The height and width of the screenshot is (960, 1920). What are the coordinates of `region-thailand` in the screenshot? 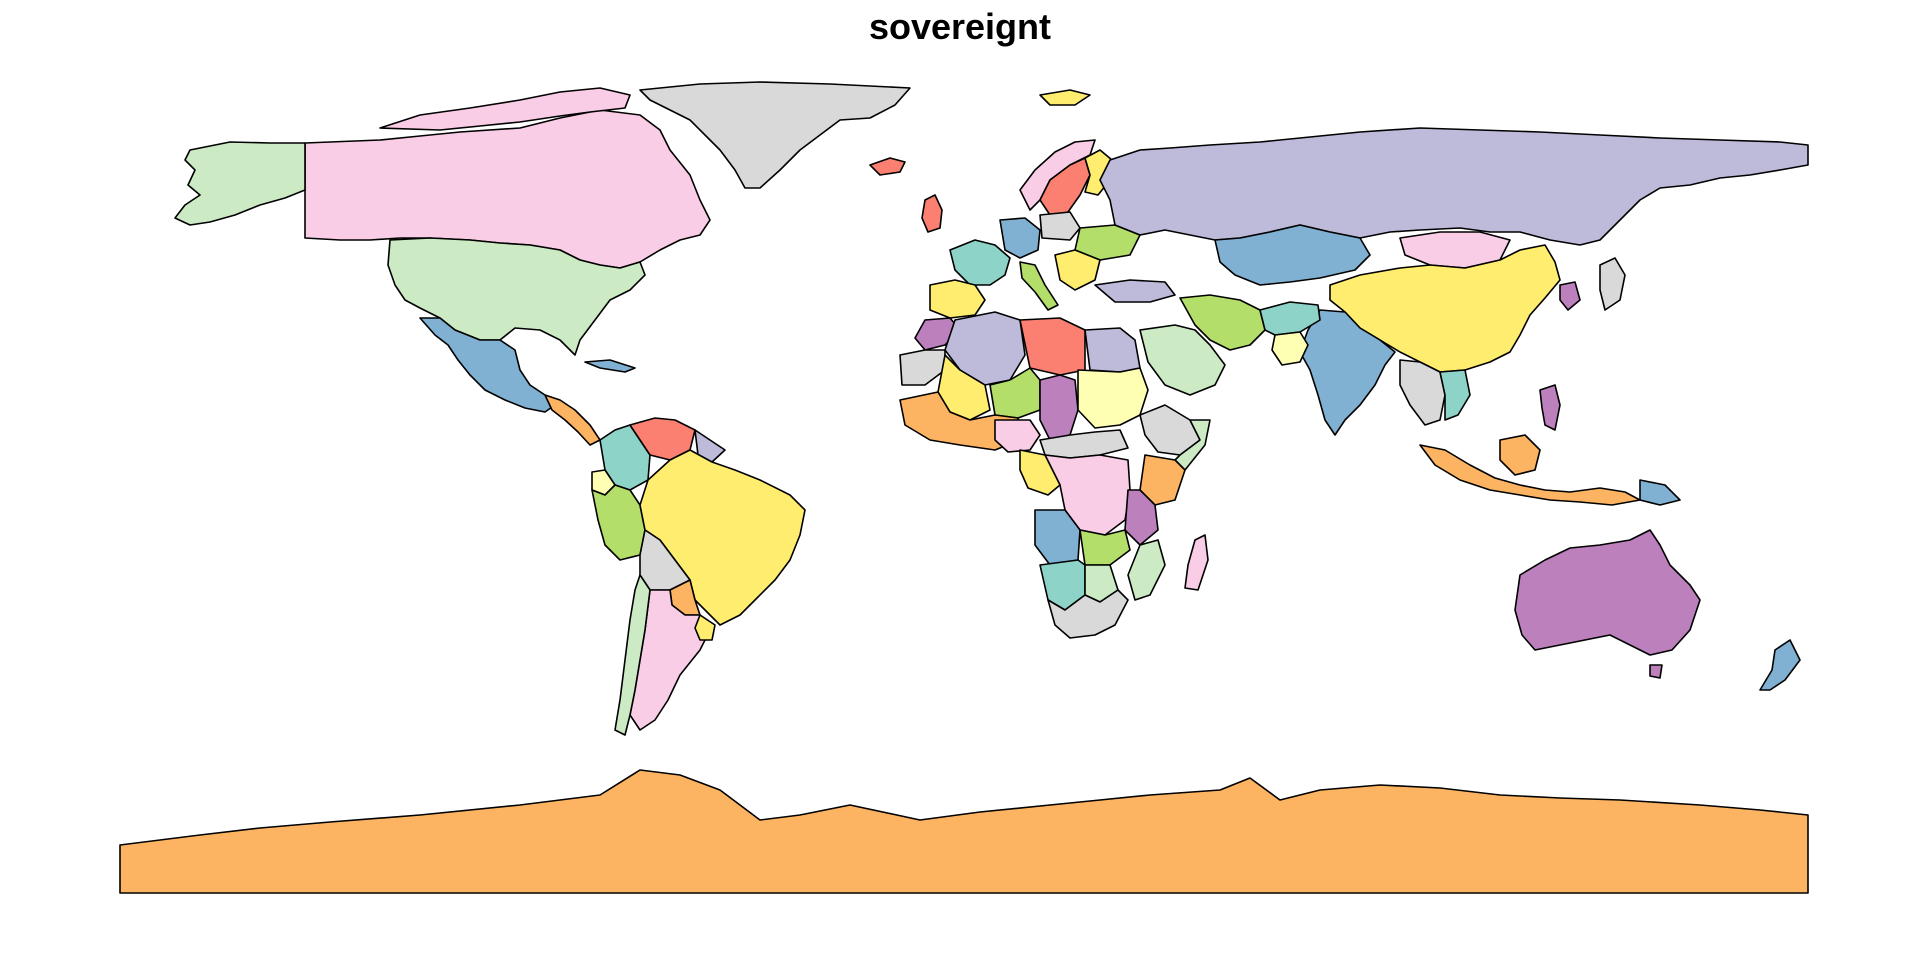 It's located at (1455, 395).